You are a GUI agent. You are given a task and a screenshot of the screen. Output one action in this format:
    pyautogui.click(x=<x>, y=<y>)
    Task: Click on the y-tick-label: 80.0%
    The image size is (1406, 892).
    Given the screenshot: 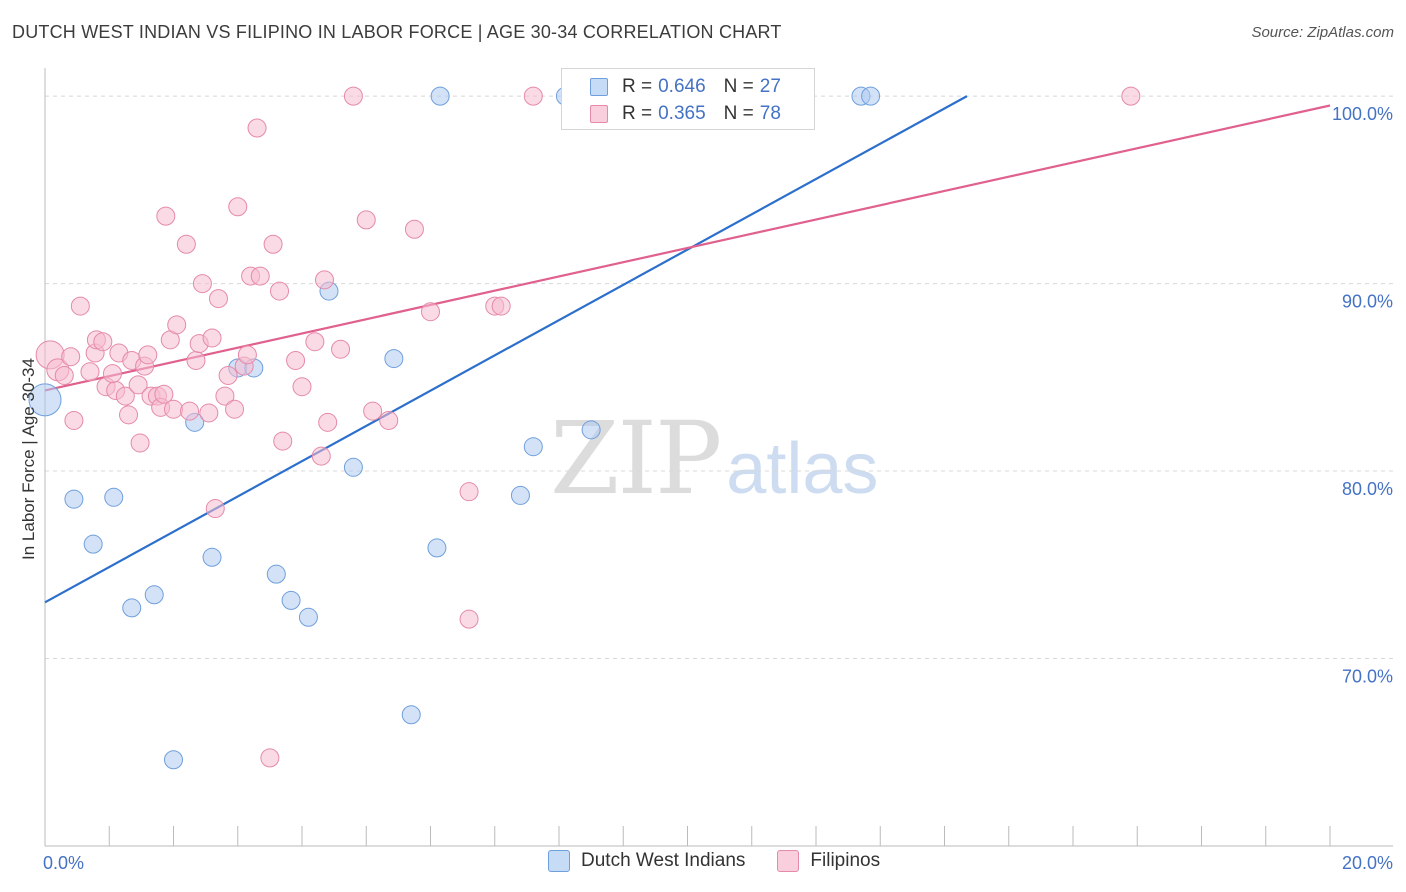 What is the action you would take?
    pyautogui.click(x=1367, y=489)
    